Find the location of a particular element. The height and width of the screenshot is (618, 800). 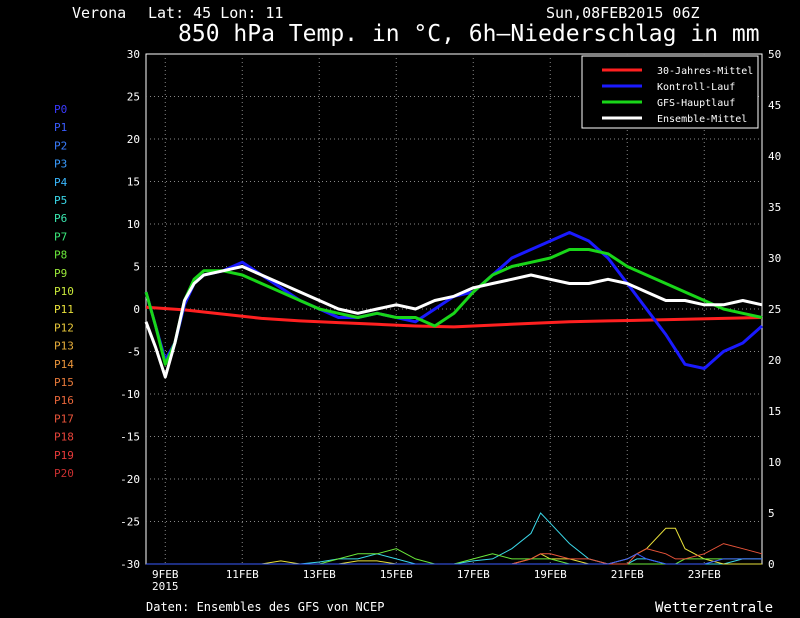

coords-label: Lat: 45 Lon: 11 is located at coordinates (215, 13).